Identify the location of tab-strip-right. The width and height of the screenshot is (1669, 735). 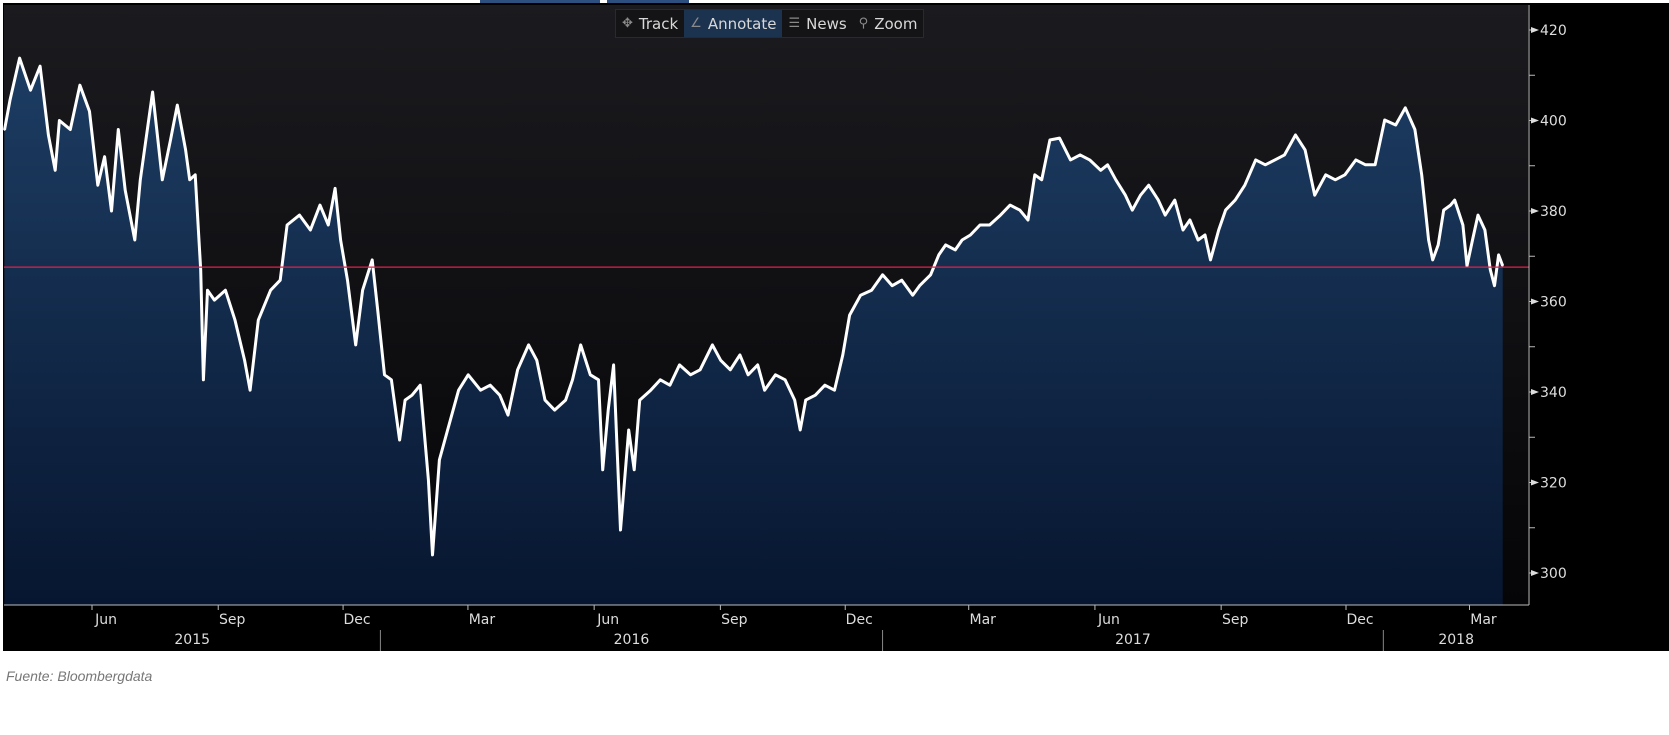
(648, 2).